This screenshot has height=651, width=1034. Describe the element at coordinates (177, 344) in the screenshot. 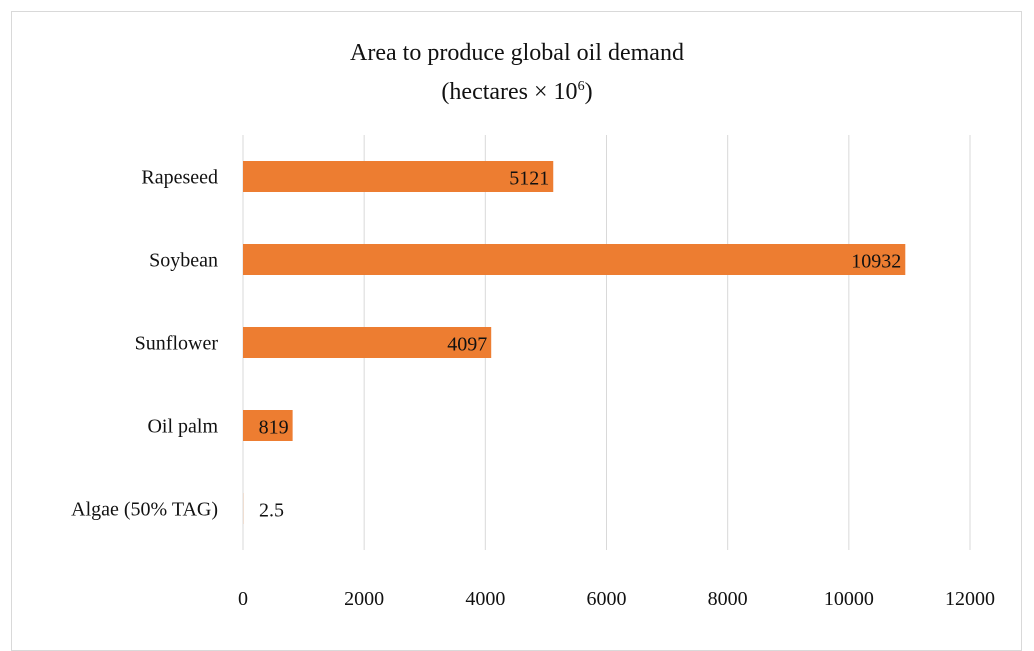

I see `category-label: Sunflower` at that location.